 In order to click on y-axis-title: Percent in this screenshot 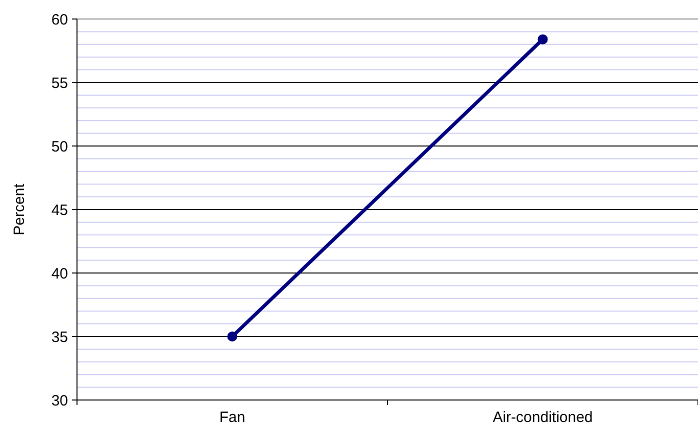, I will do `click(19, 209)`.